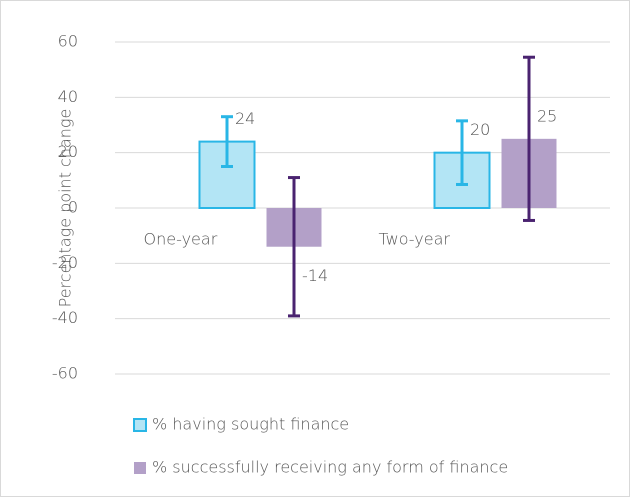 This screenshot has width=630, height=497. I want to click on bar, so click(227, 175).